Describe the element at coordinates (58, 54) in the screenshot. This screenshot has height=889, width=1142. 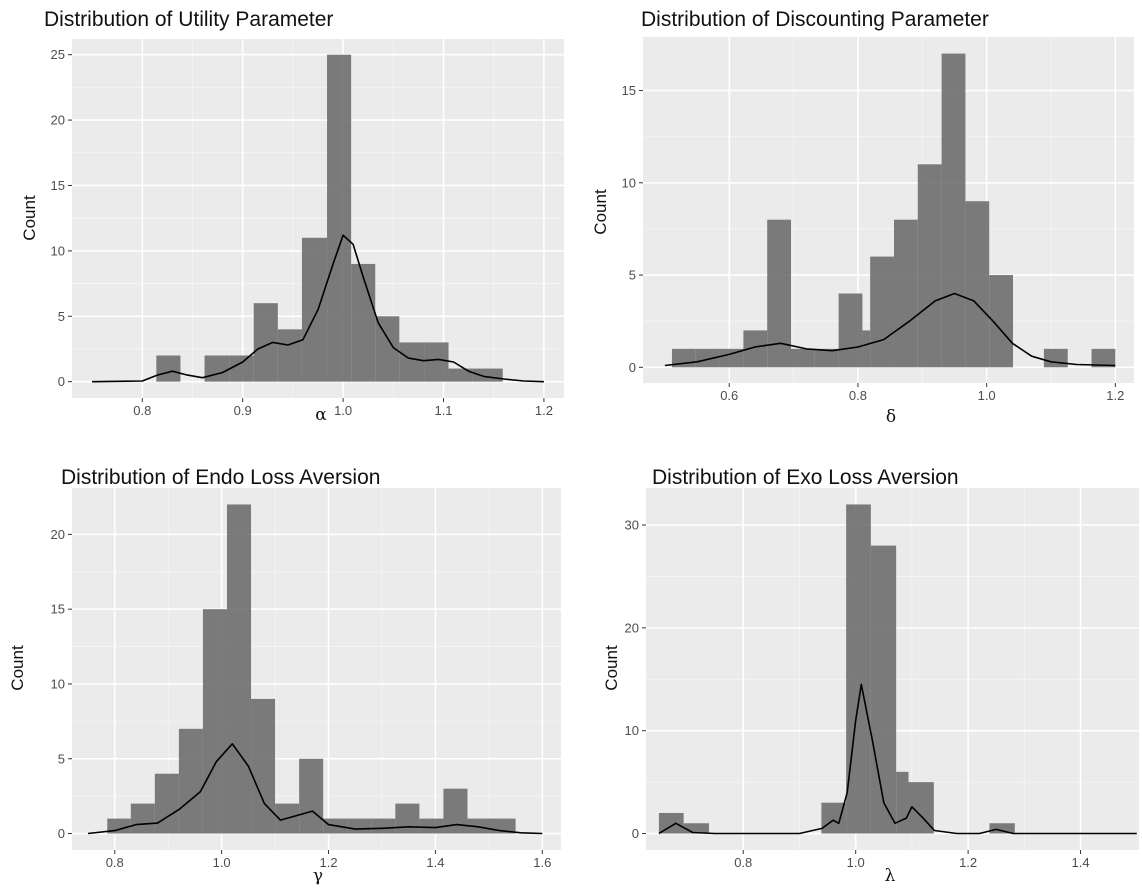
I see `y-tick-label: 25` at that location.